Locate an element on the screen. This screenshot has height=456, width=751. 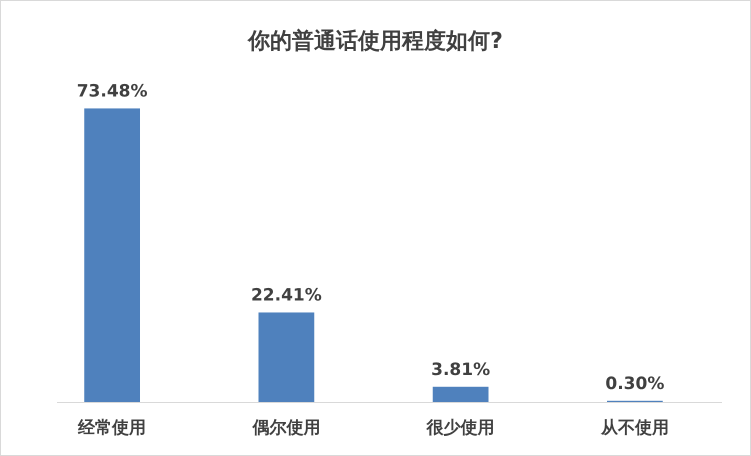
x-tick-label: 偶尔使用 is located at coordinates (285, 428).